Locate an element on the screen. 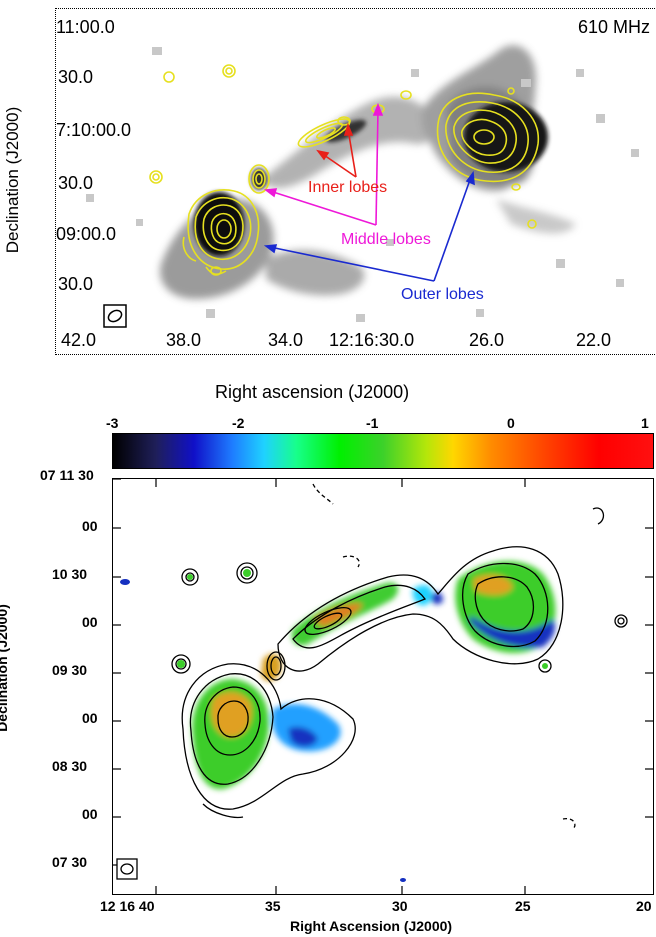 The image size is (656, 937). inner-lobe-arrows is located at coordinates (336, 150).